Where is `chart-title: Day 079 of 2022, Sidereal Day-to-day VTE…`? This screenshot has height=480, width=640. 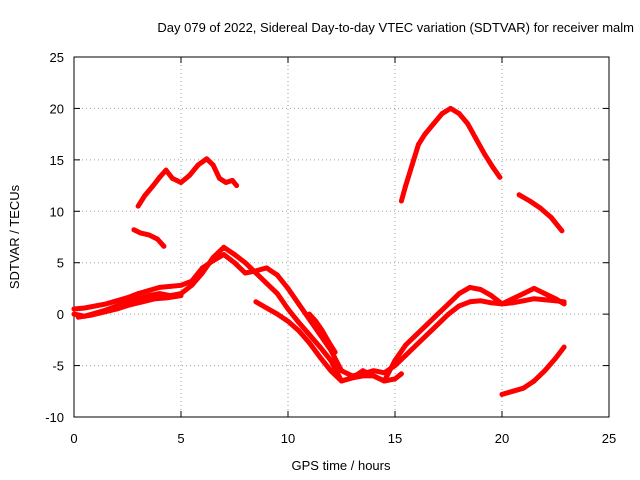
chart-title: Day 079 of 2022, Sidereal Day-to-day VTE… is located at coordinates (395, 27).